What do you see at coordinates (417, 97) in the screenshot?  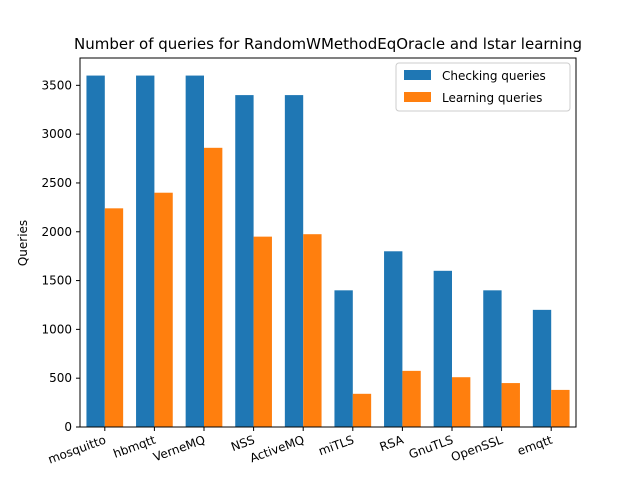 I see `legend-swatch-learning` at bounding box center [417, 97].